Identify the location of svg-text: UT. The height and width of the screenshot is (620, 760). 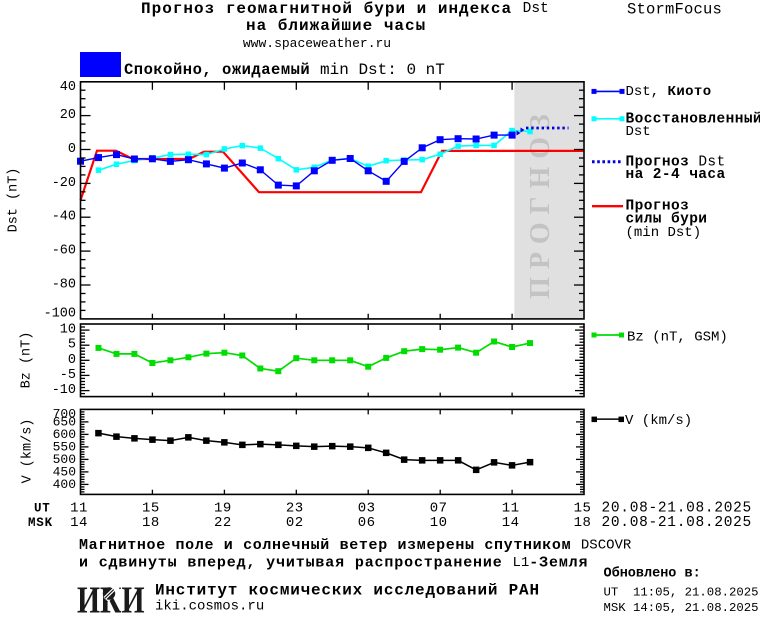
(42, 509).